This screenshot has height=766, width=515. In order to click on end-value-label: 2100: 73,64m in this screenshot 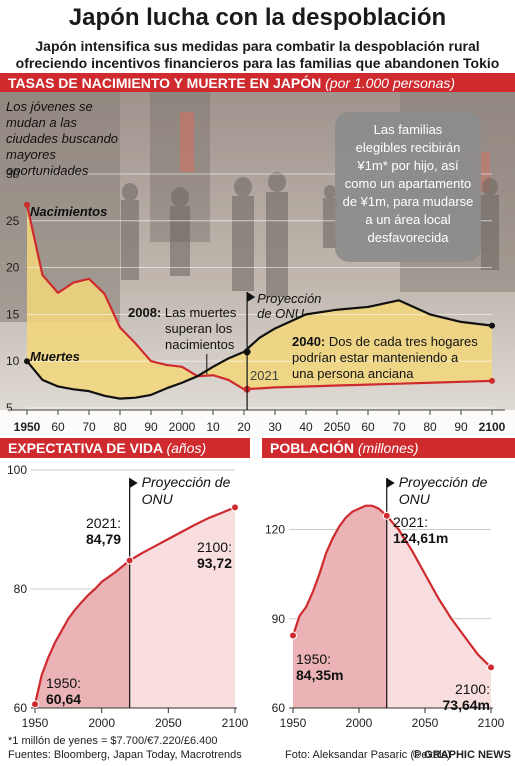, I will do `click(466, 697)`.